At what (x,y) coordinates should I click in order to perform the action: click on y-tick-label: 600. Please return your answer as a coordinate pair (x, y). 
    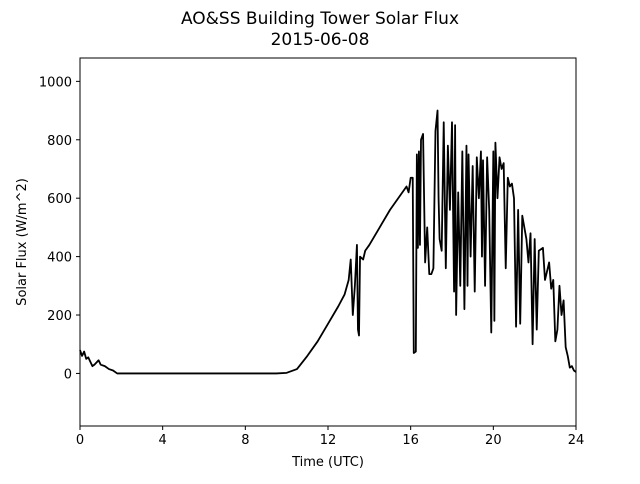
    Looking at the image, I should click on (59, 199).